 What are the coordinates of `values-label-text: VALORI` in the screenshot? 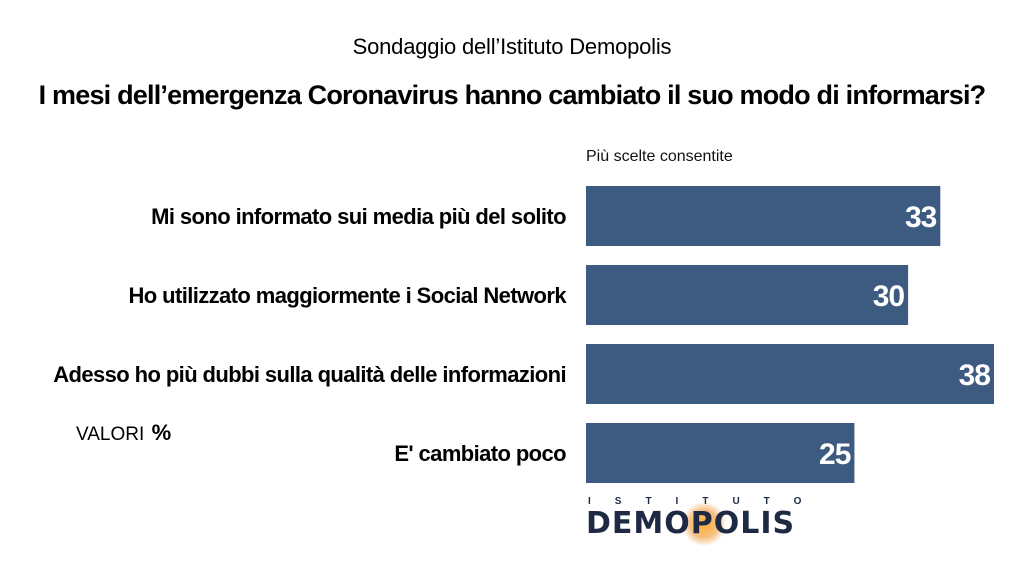 It's located at (110, 434).